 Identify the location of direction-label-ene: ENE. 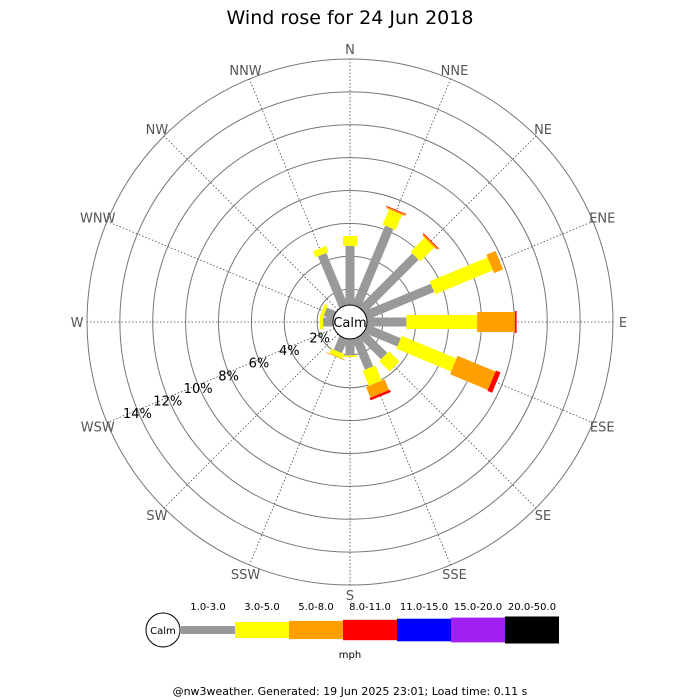
(602, 219).